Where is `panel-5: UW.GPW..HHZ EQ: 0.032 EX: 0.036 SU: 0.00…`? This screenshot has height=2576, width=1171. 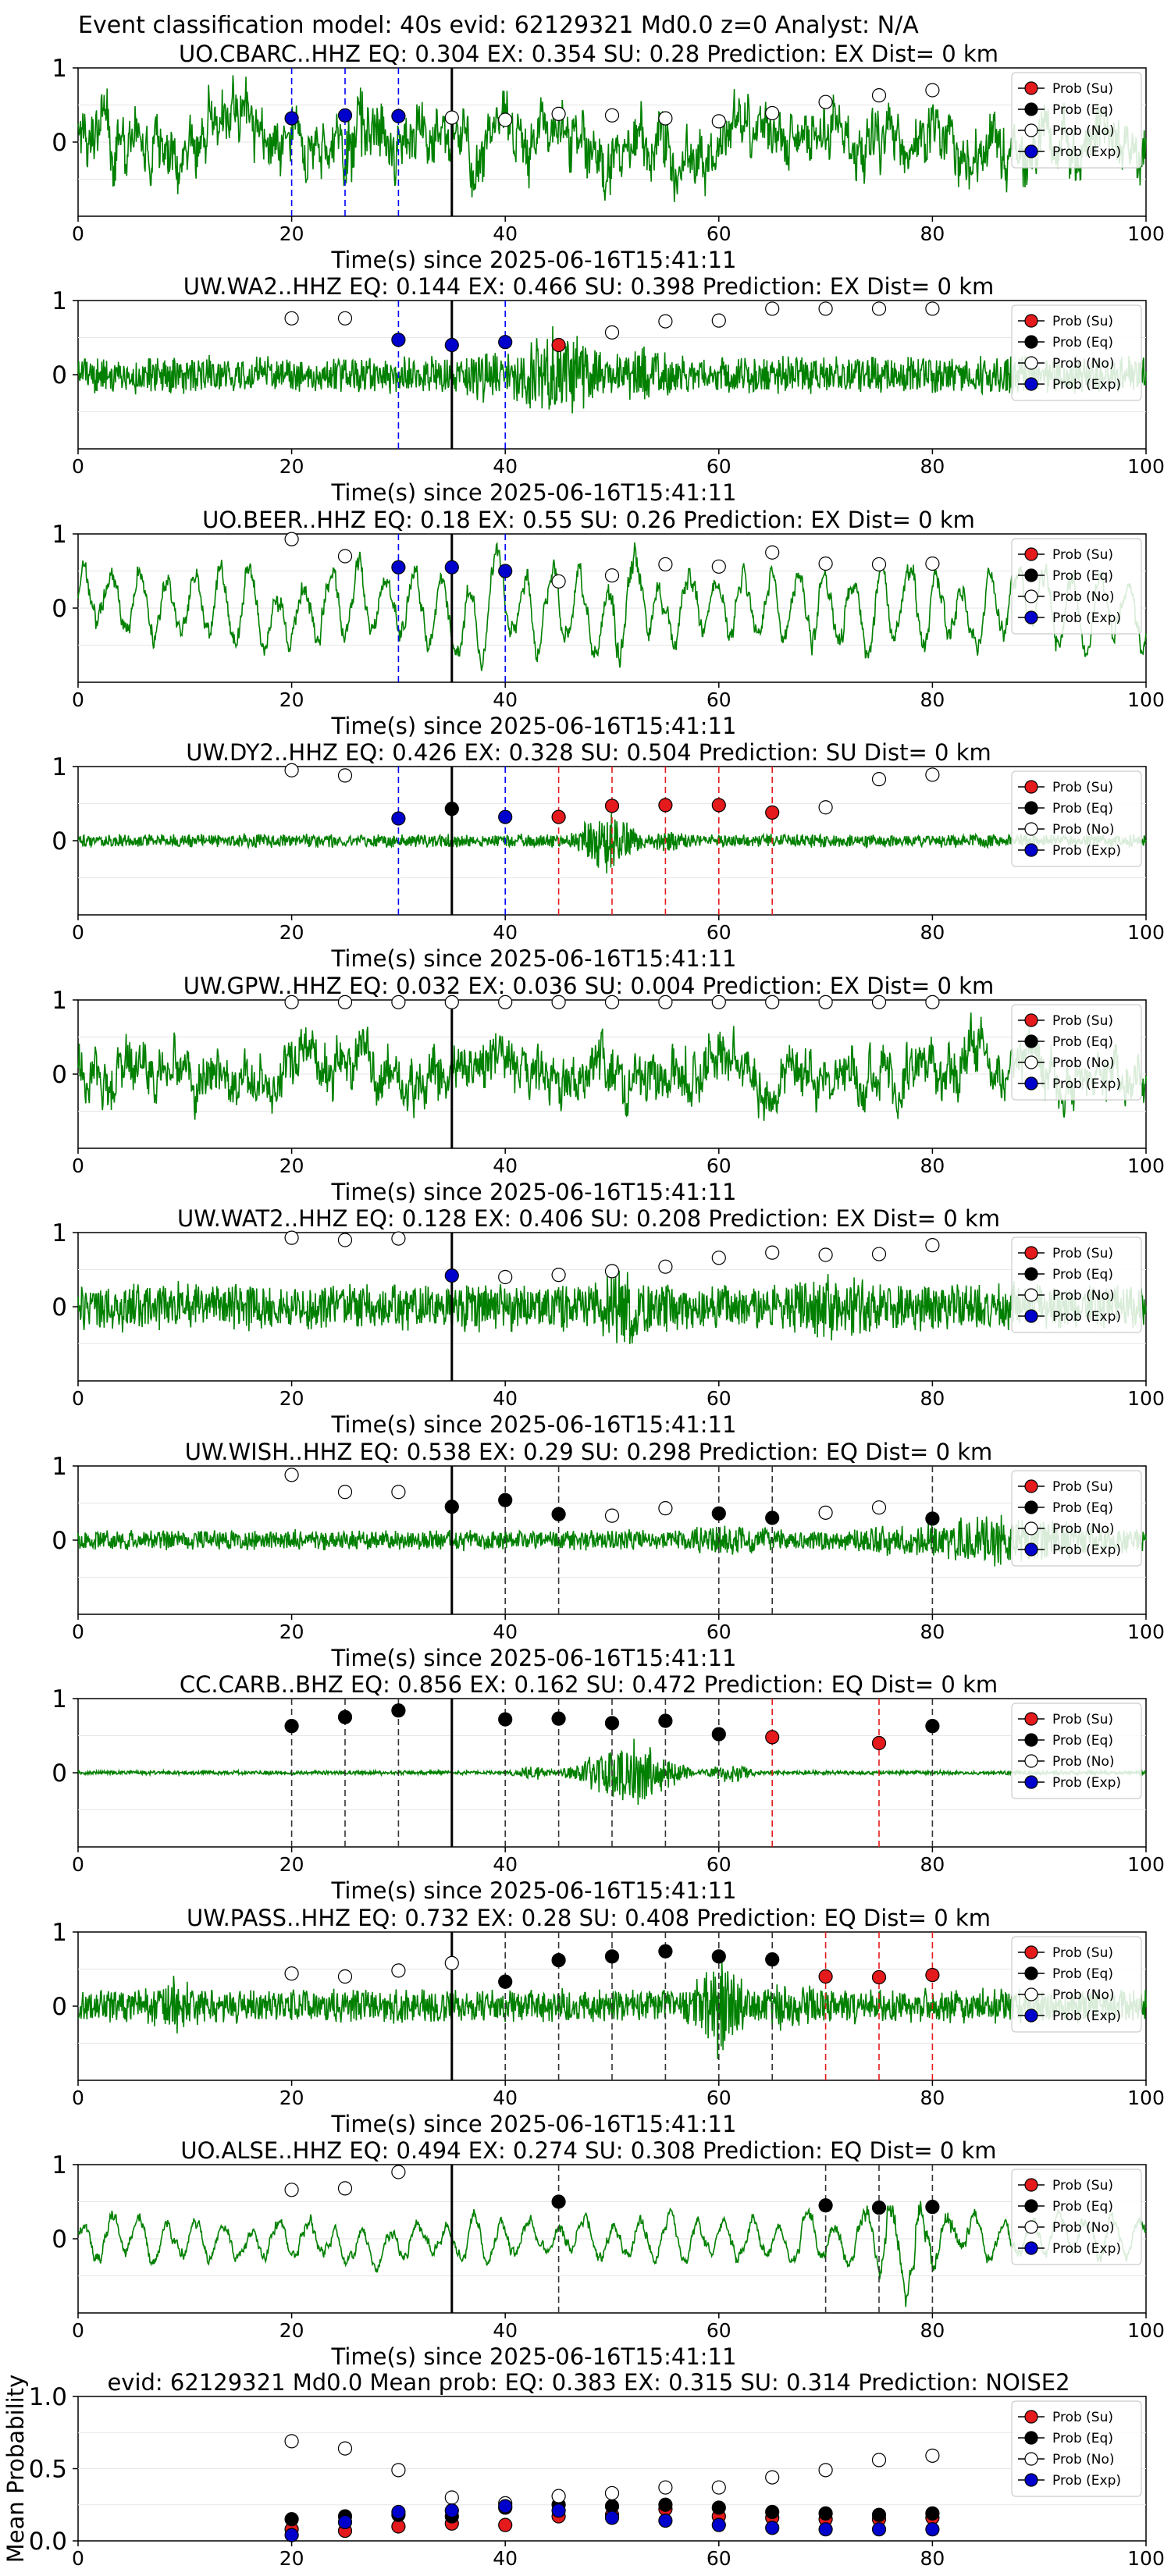
panel-5: UW.GPW..HHZ EQ: 0.032 EX: 0.036 SU: 0.00… is located at coordinates (608, 1089).